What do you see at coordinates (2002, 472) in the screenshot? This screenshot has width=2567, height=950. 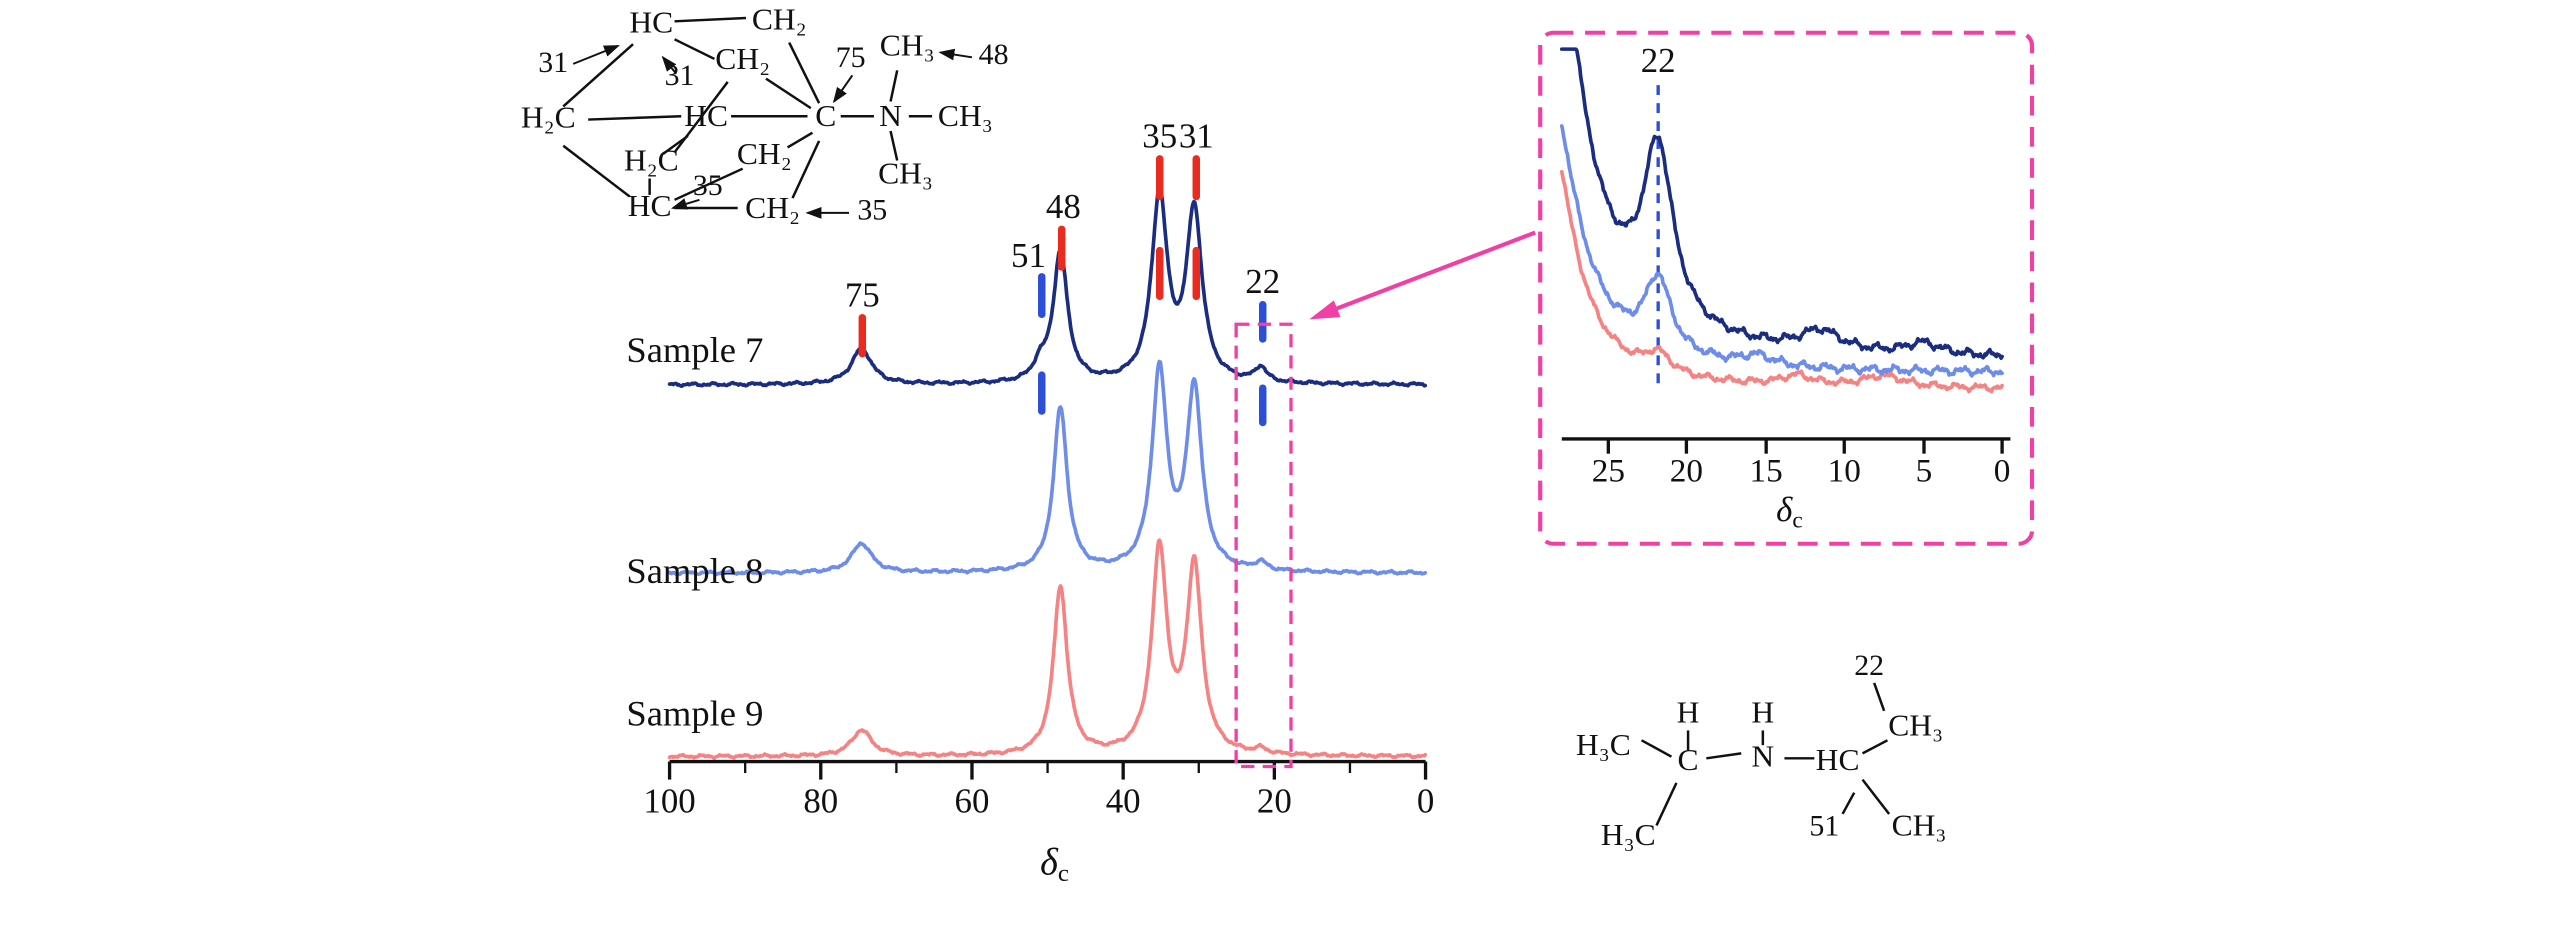 I see `inset-x-tick-label: 0` at bounding box center [2002, 472].